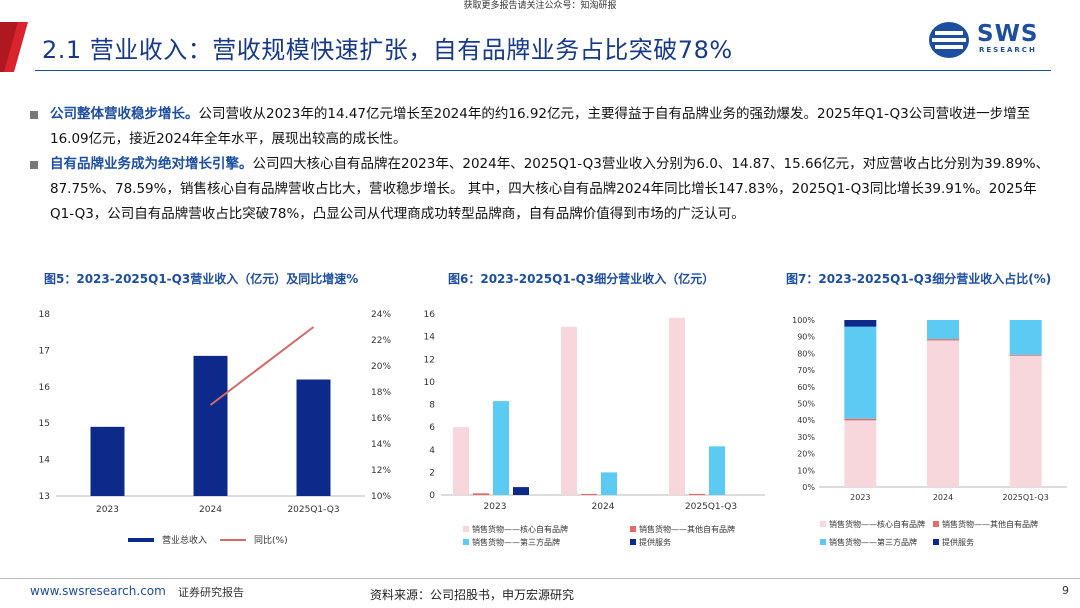 Image resolution: width=1080 pixels, height=608 pixels. What do you see at coordinates (381, 445) in the screenshot?
I see `y2-tick-label: 14%` at bounding box center [381, 445].